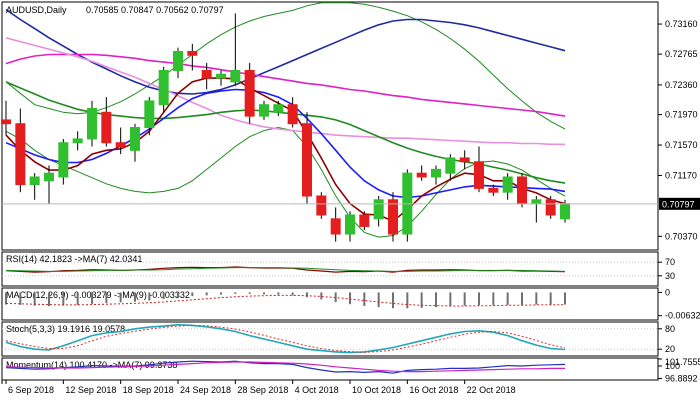  Describe the element at coordinates (148, 390) in the screenshot. I see `x-tick-label: 18 Sep 2018` at that location.